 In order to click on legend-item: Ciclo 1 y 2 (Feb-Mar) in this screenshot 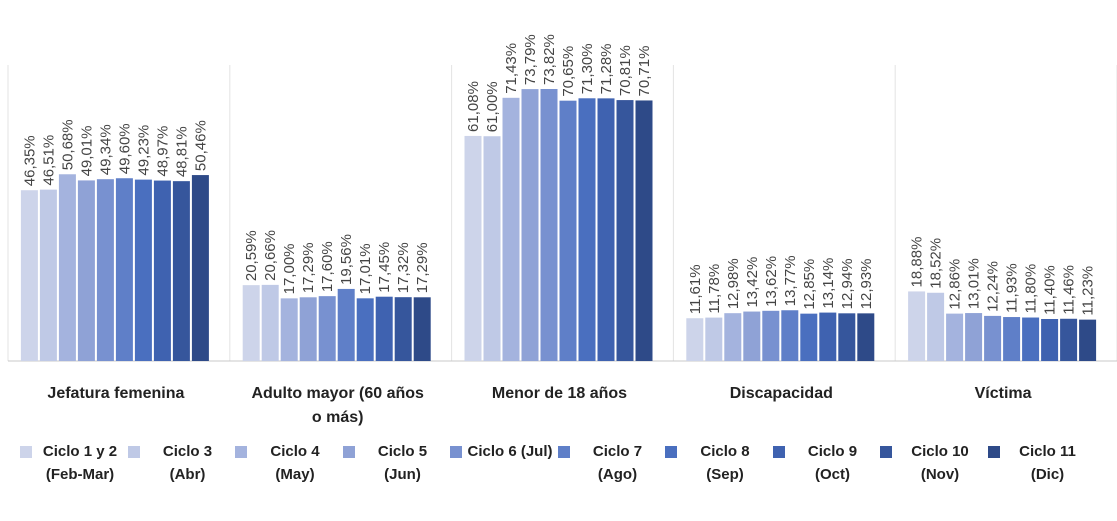, I will do `click(72, 463)`.